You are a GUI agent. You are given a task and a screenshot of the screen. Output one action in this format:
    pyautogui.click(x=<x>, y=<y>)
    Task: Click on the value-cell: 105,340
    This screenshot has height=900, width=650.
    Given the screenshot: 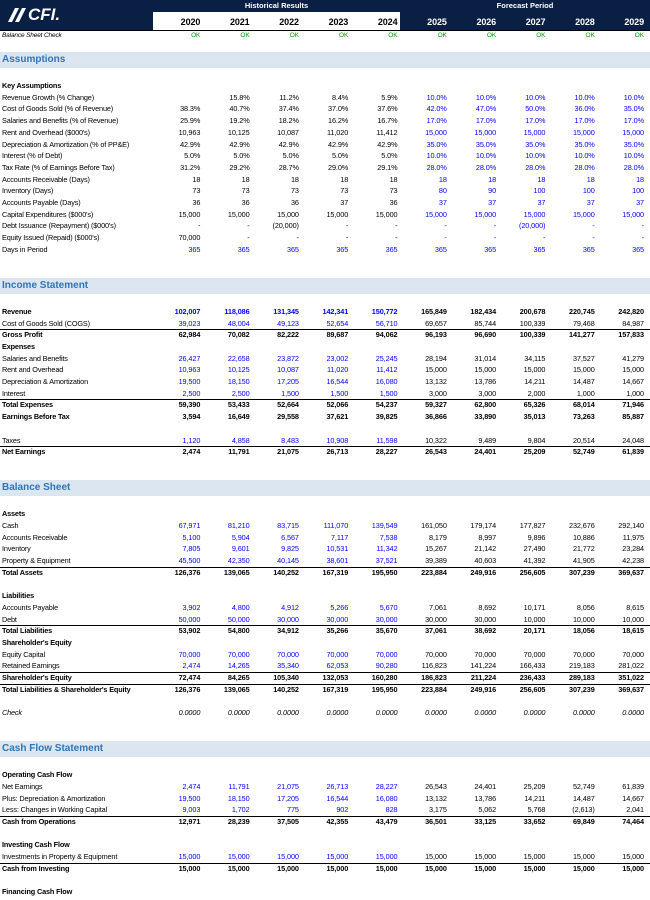 What is the action you would take?
    pyautogui.click(x=286, y=677)
    